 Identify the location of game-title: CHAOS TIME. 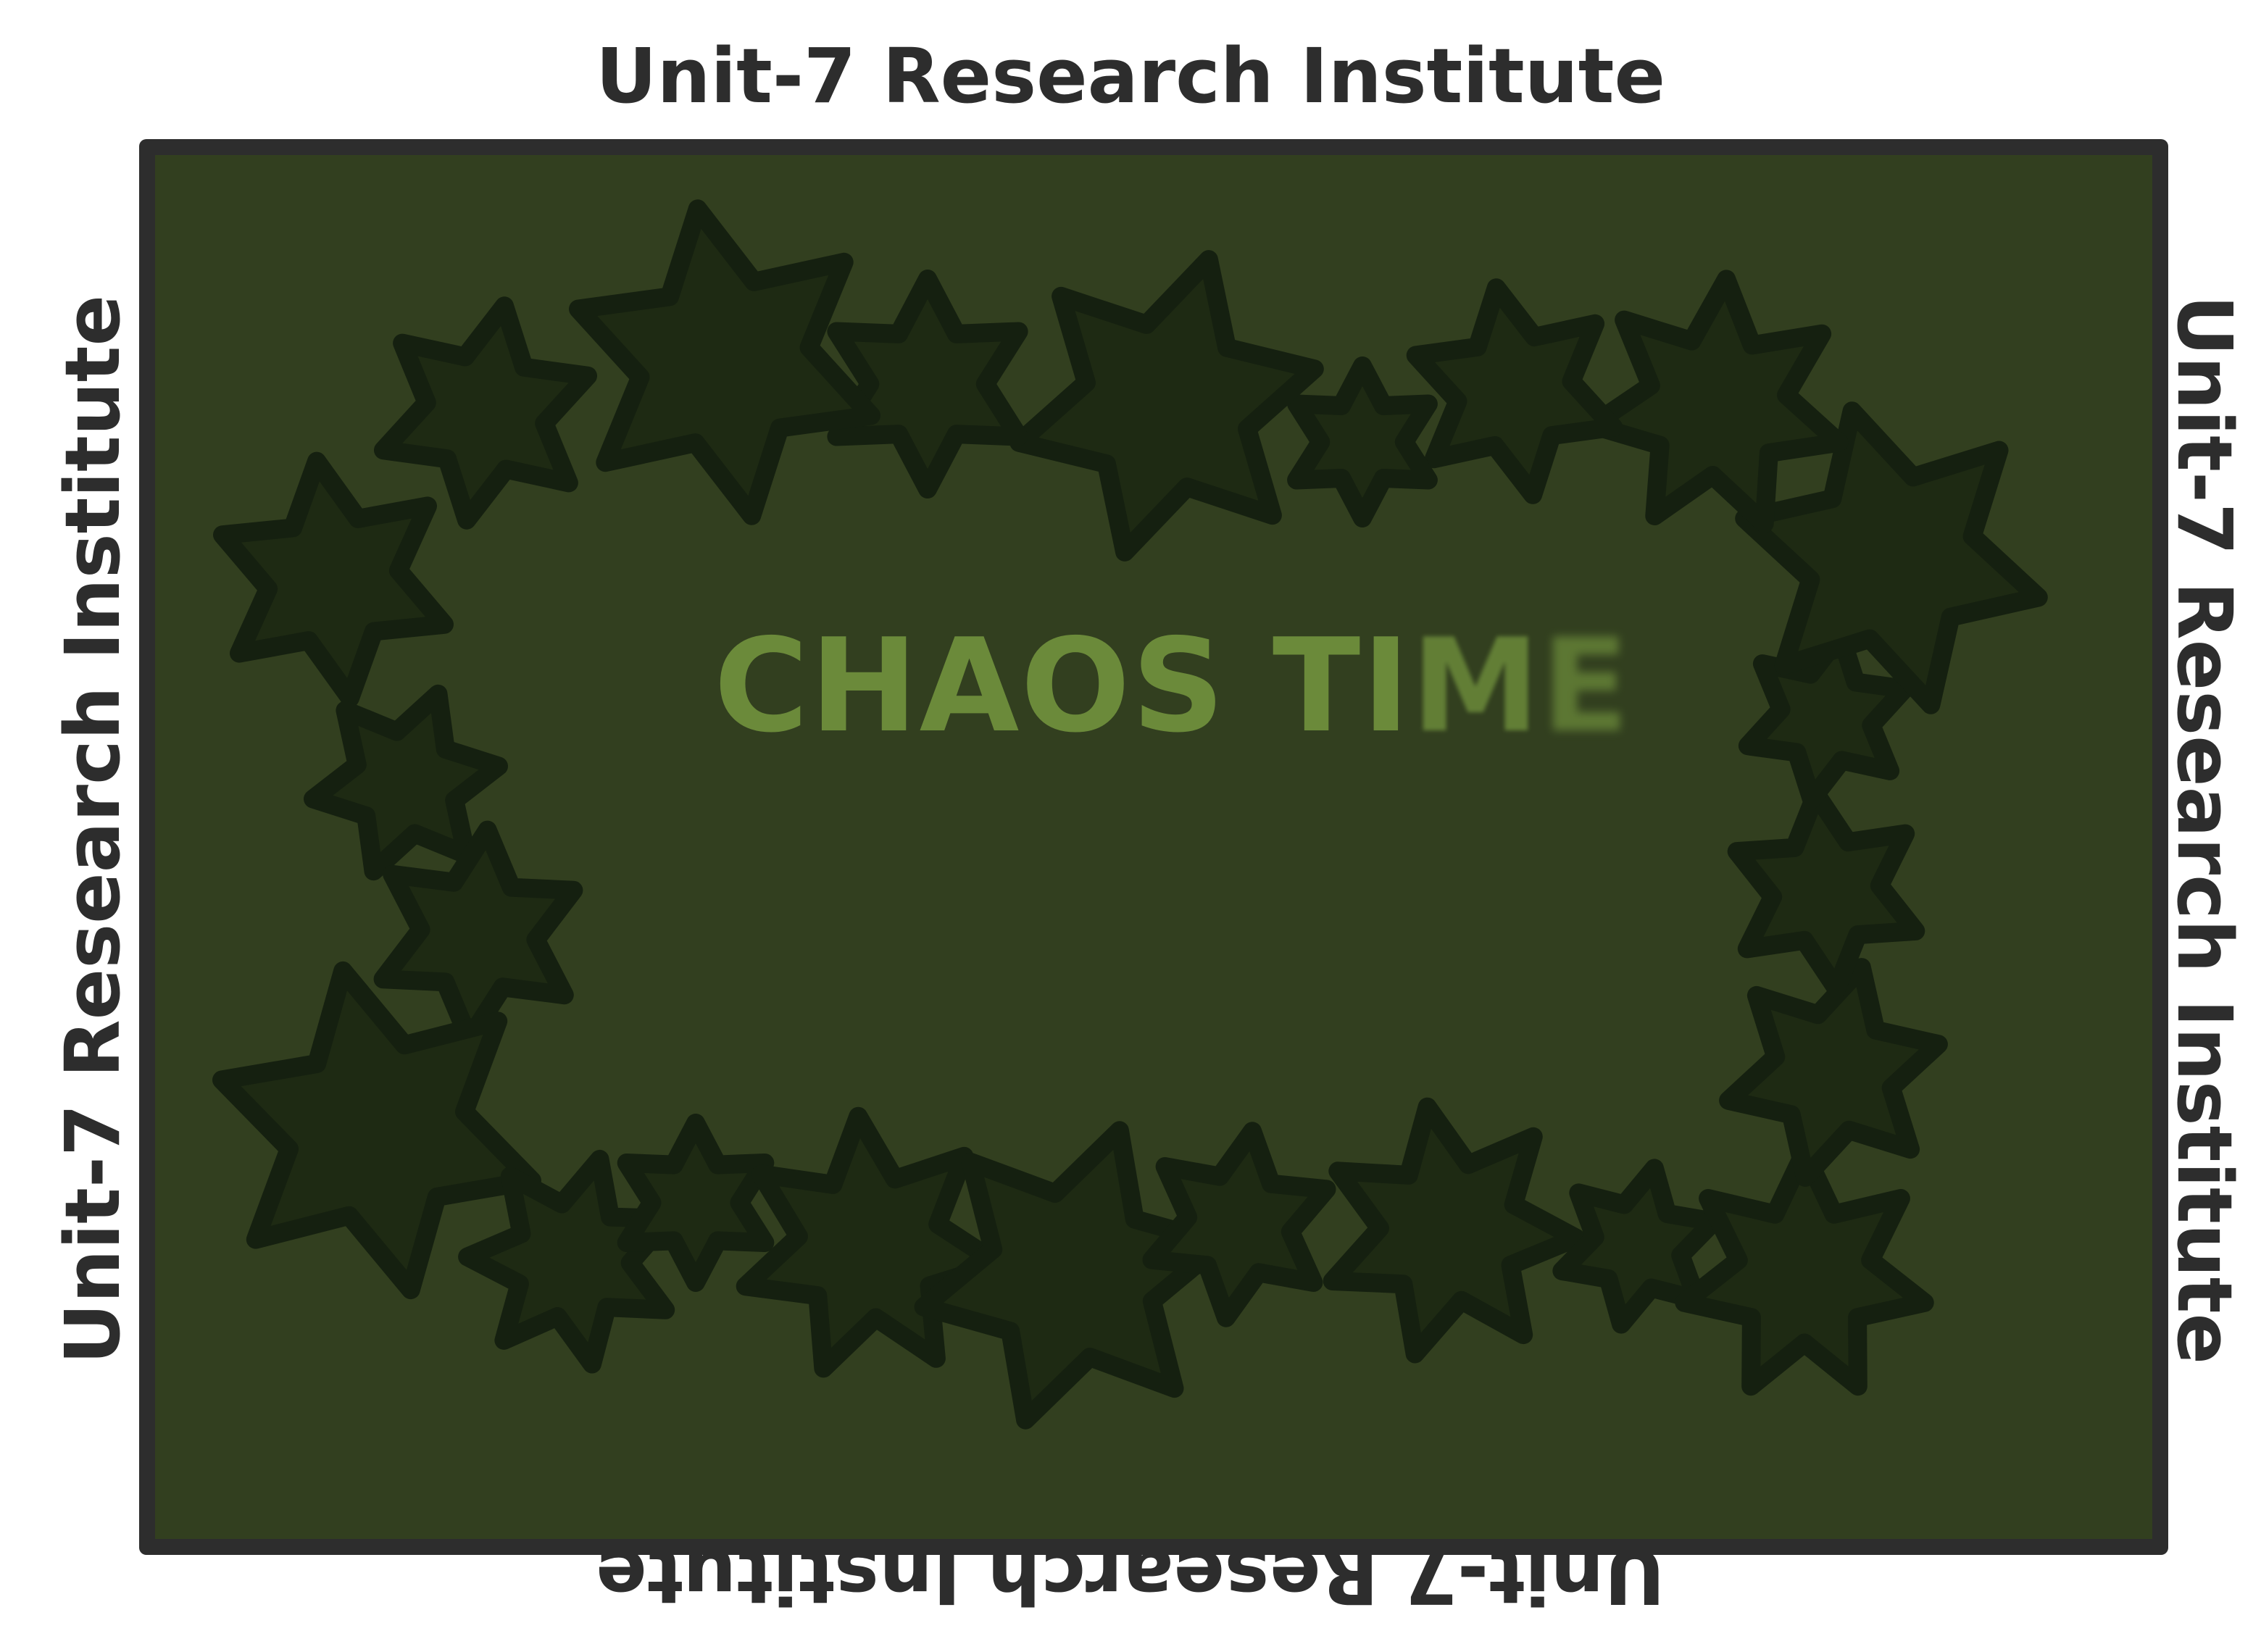
(1172, 686).